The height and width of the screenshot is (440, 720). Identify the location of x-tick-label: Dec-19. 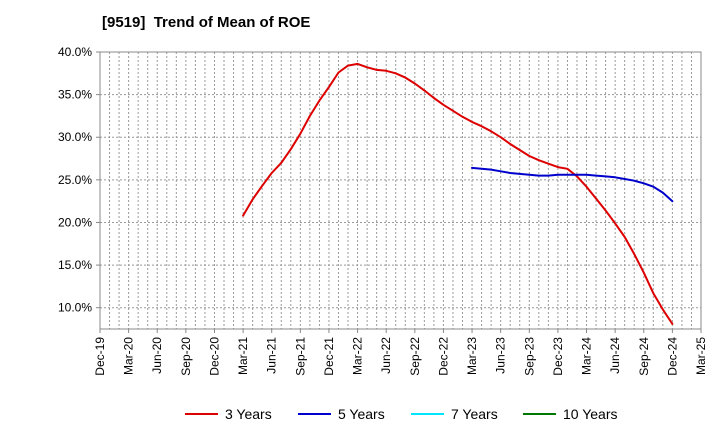
(100, 356).